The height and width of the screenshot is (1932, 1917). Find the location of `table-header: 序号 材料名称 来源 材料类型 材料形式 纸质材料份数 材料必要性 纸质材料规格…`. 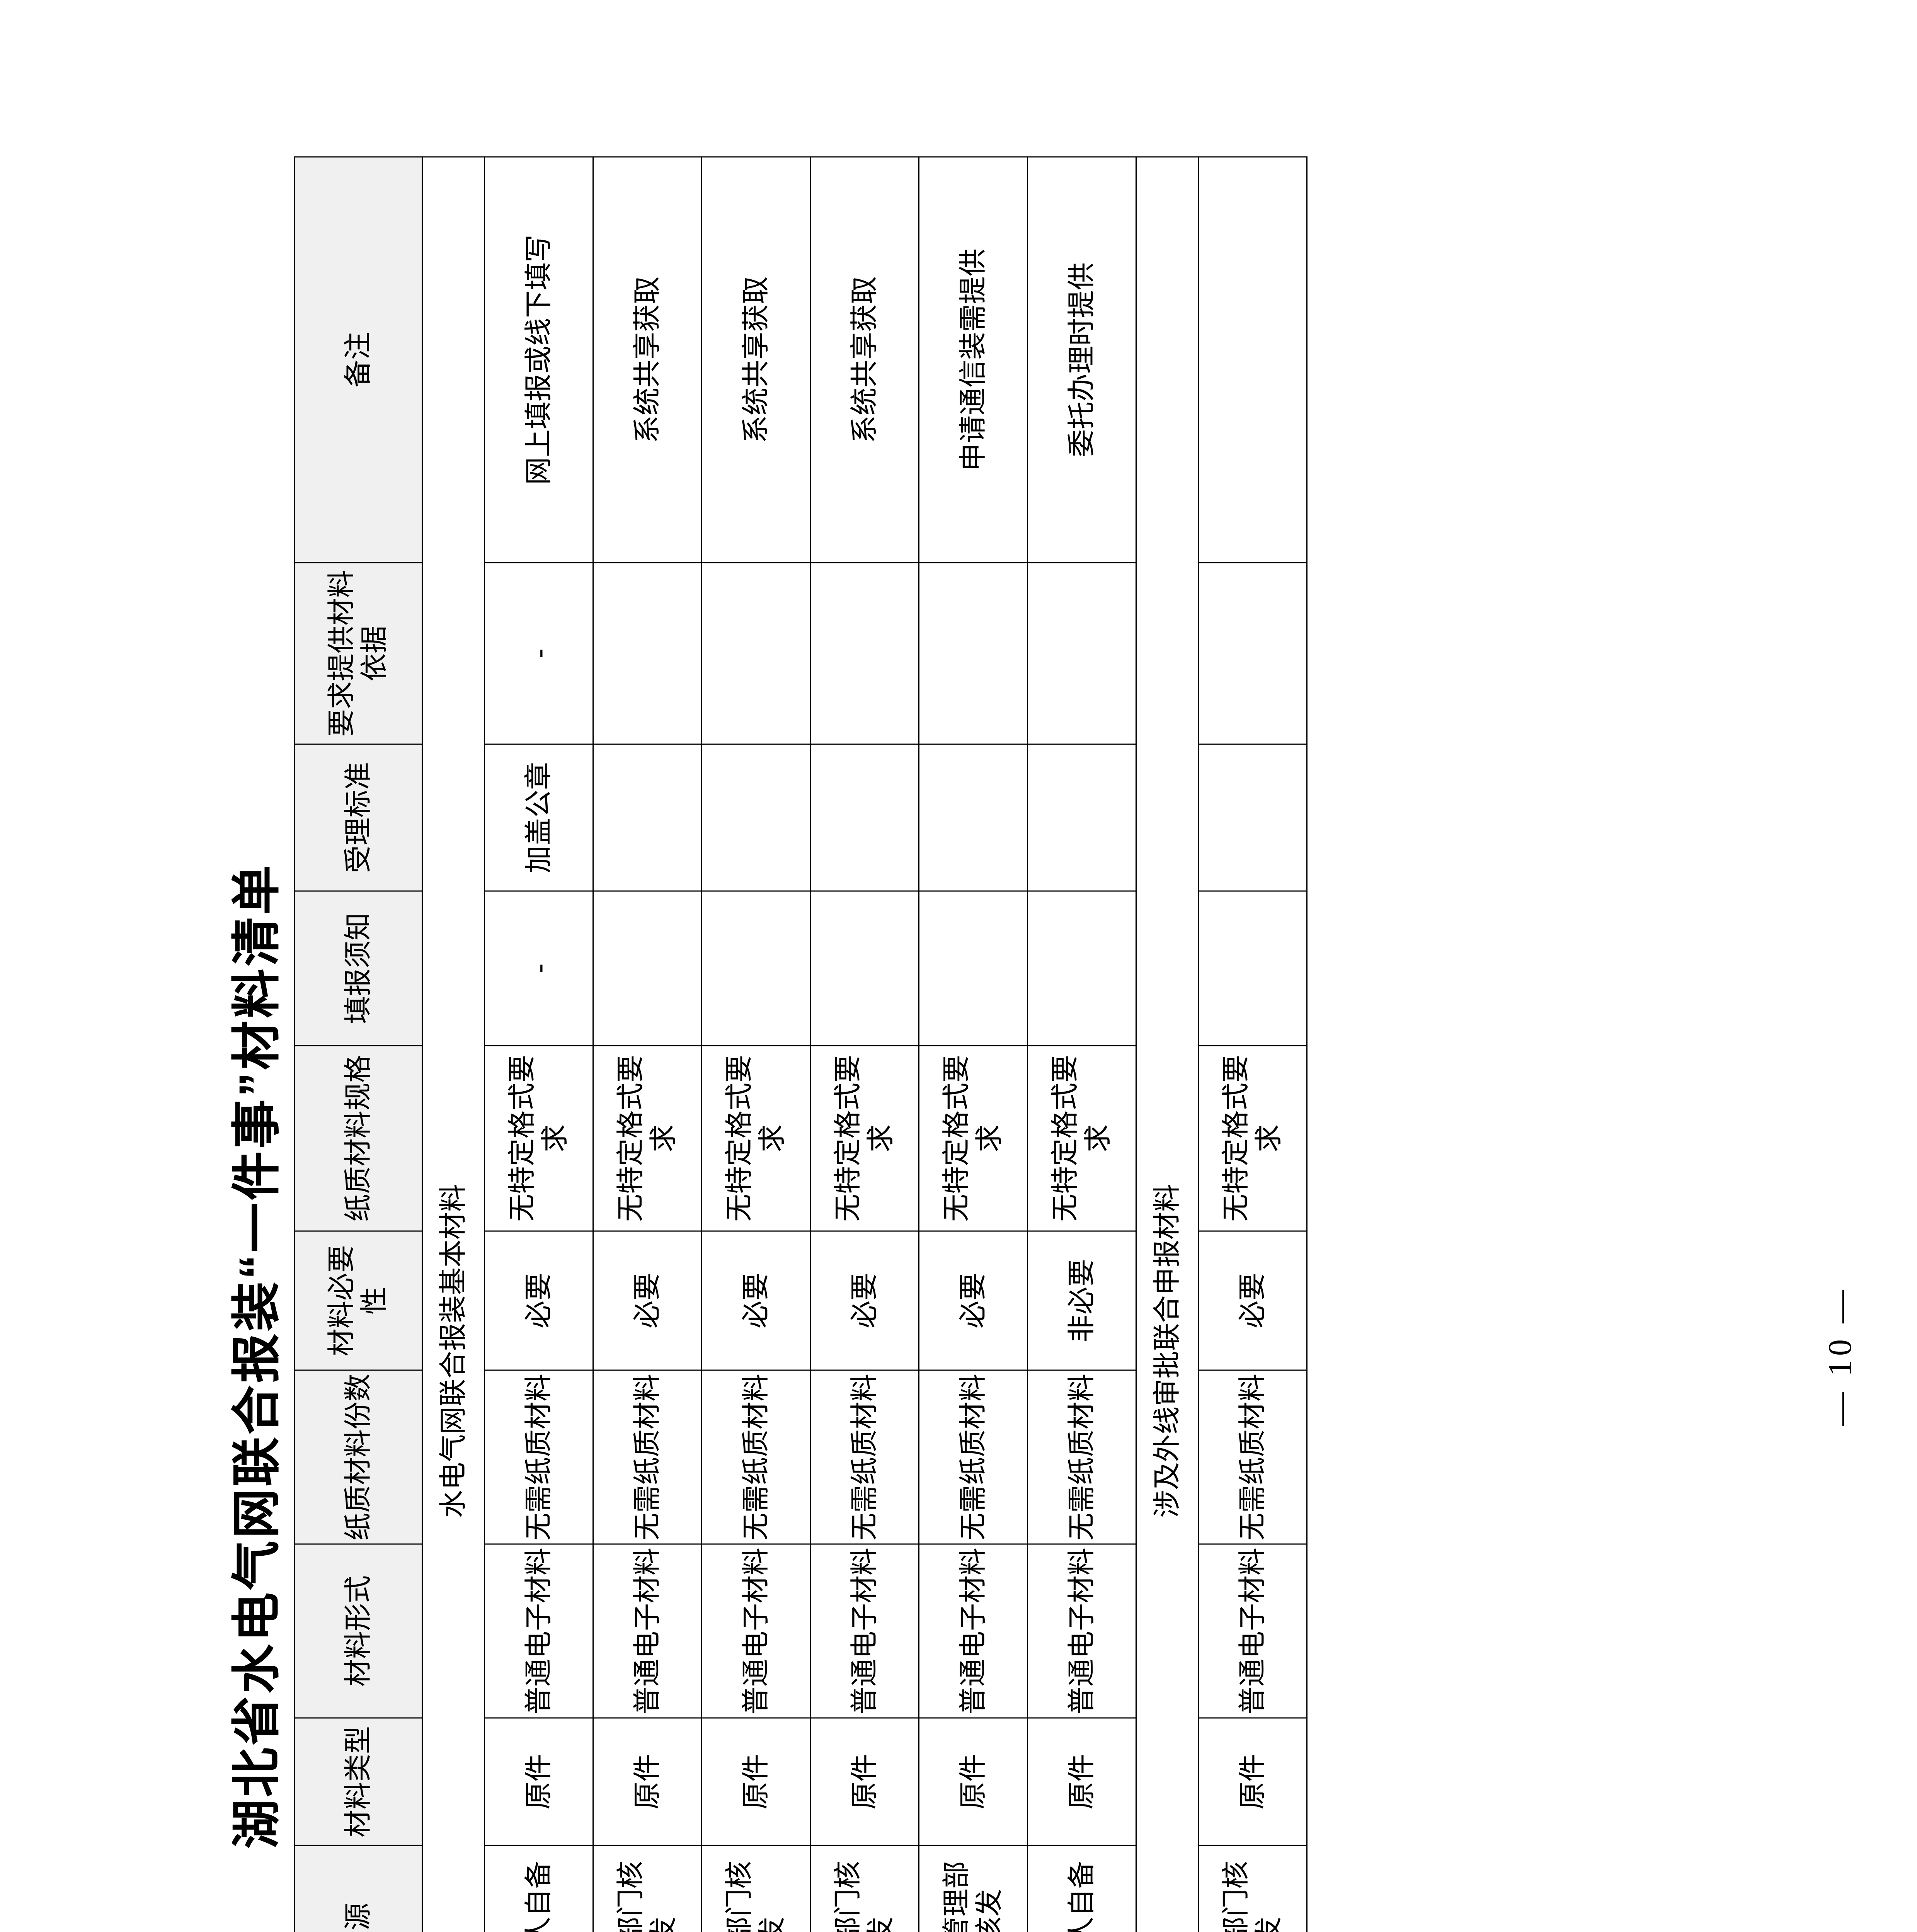

table-header: 序号 材料名称 来源 材料类型 材料形式 纸质材料份数 材料必要性 纸质材料规格… is located at coordinates (358, 1044).